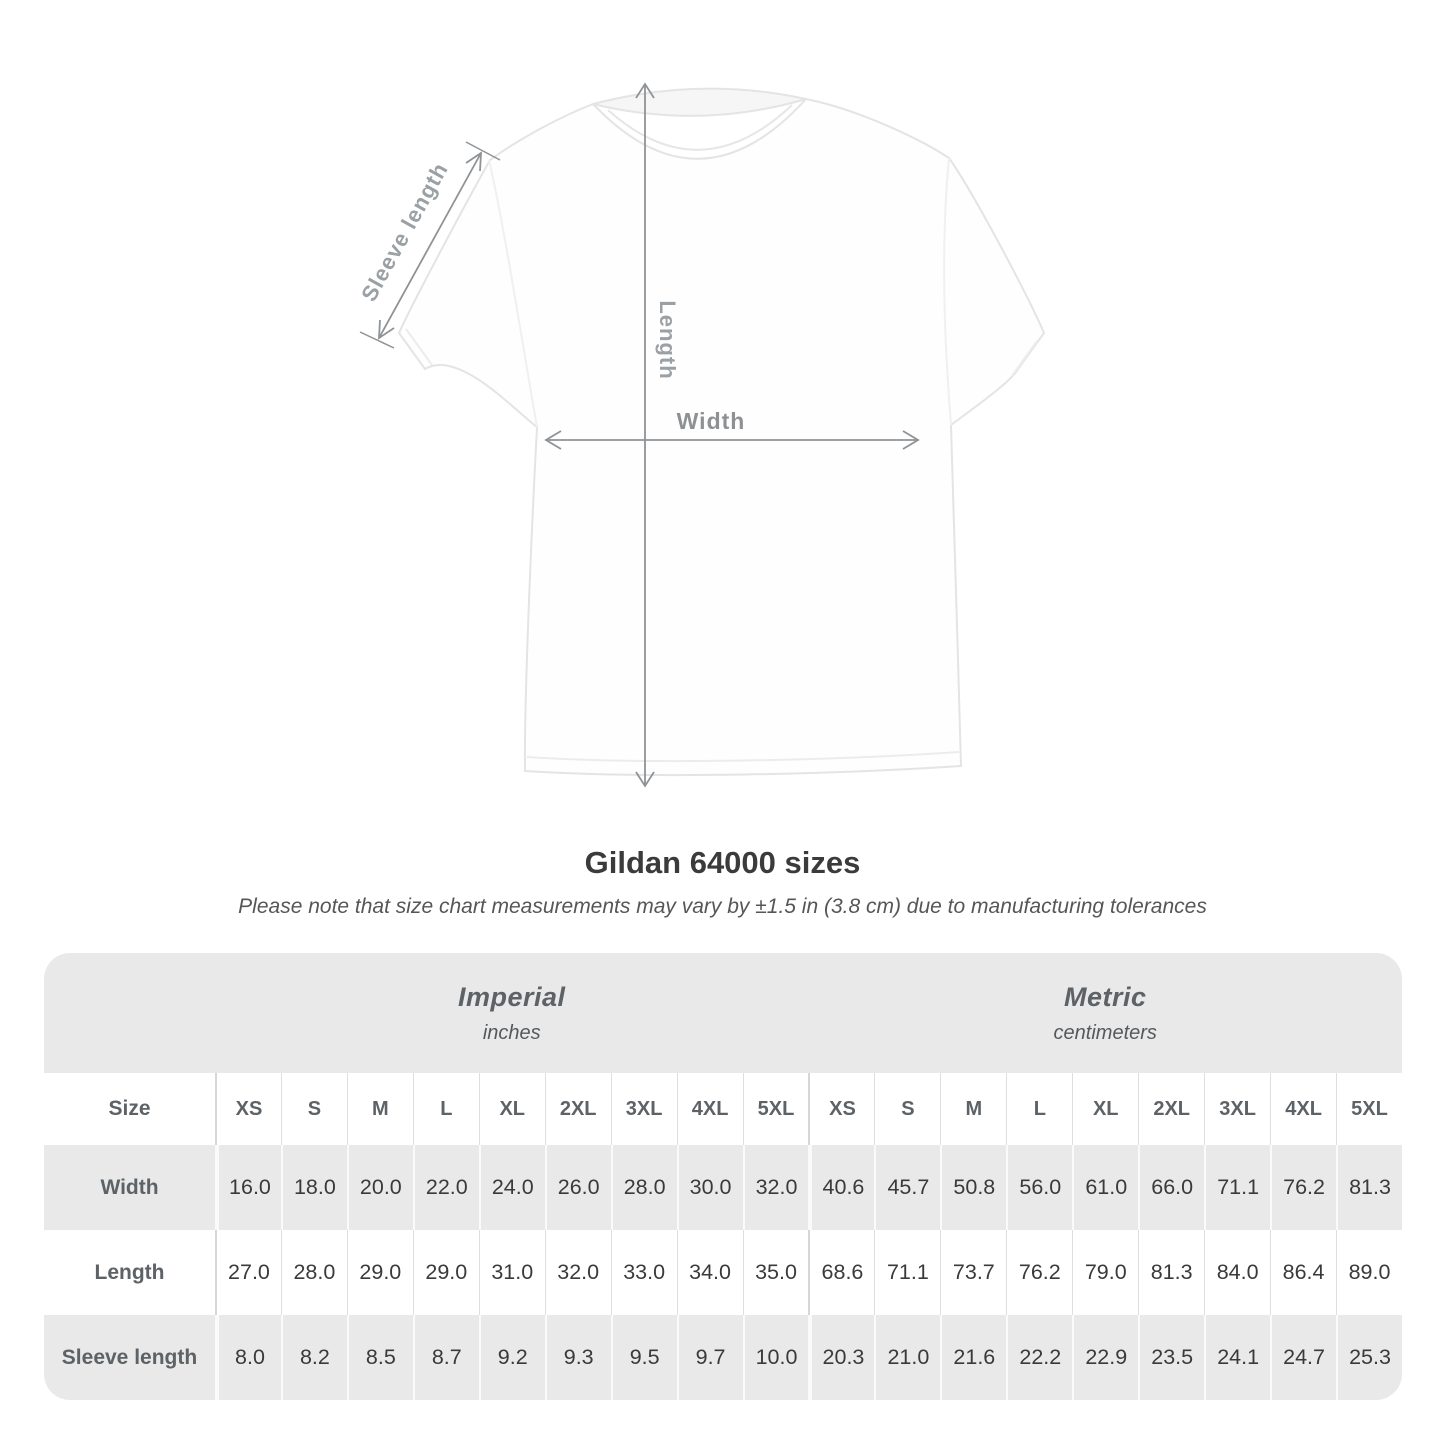 This screenshot has width=1445, height=1445. What do you see at coordinates (1237, 1272) in the screenshot?
I see `value-metric-length-3xl: 84.0` at bounding box center [1237, 1272].